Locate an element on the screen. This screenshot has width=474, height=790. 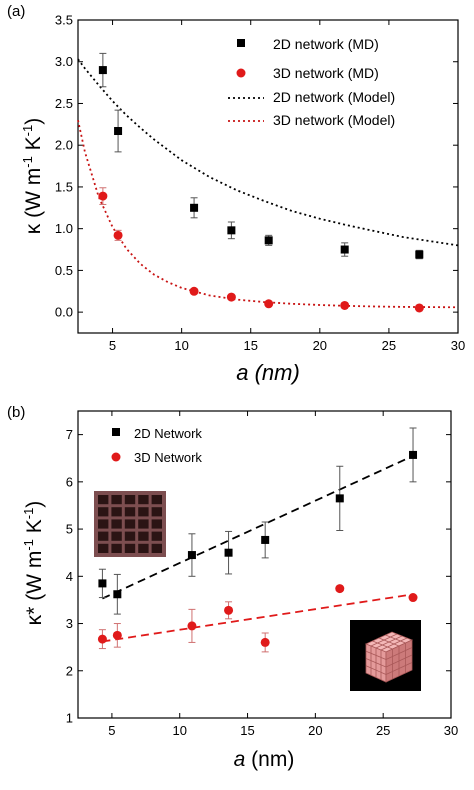
y-tick-label: 1 is located at coordinates (69, 718).